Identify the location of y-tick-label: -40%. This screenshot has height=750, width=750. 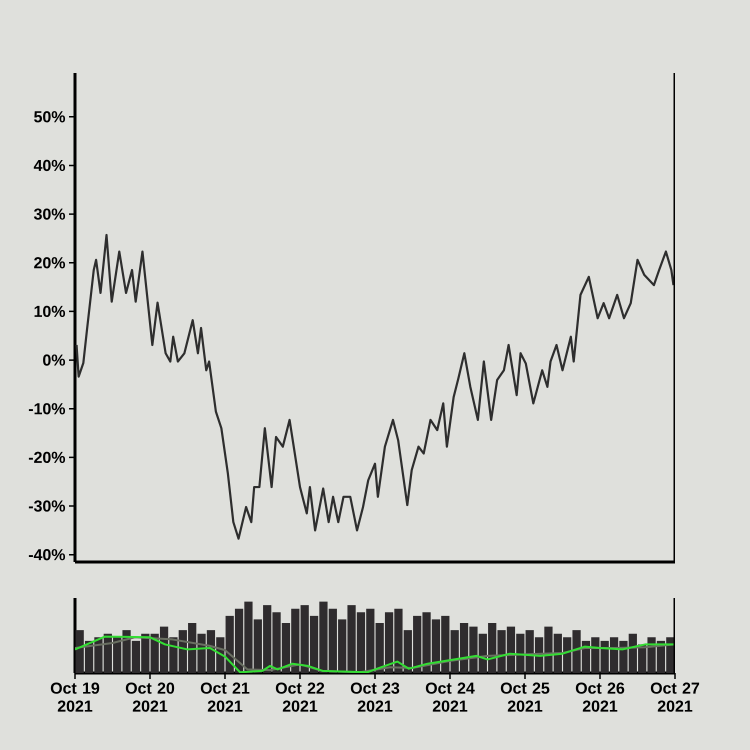
(47, 554).